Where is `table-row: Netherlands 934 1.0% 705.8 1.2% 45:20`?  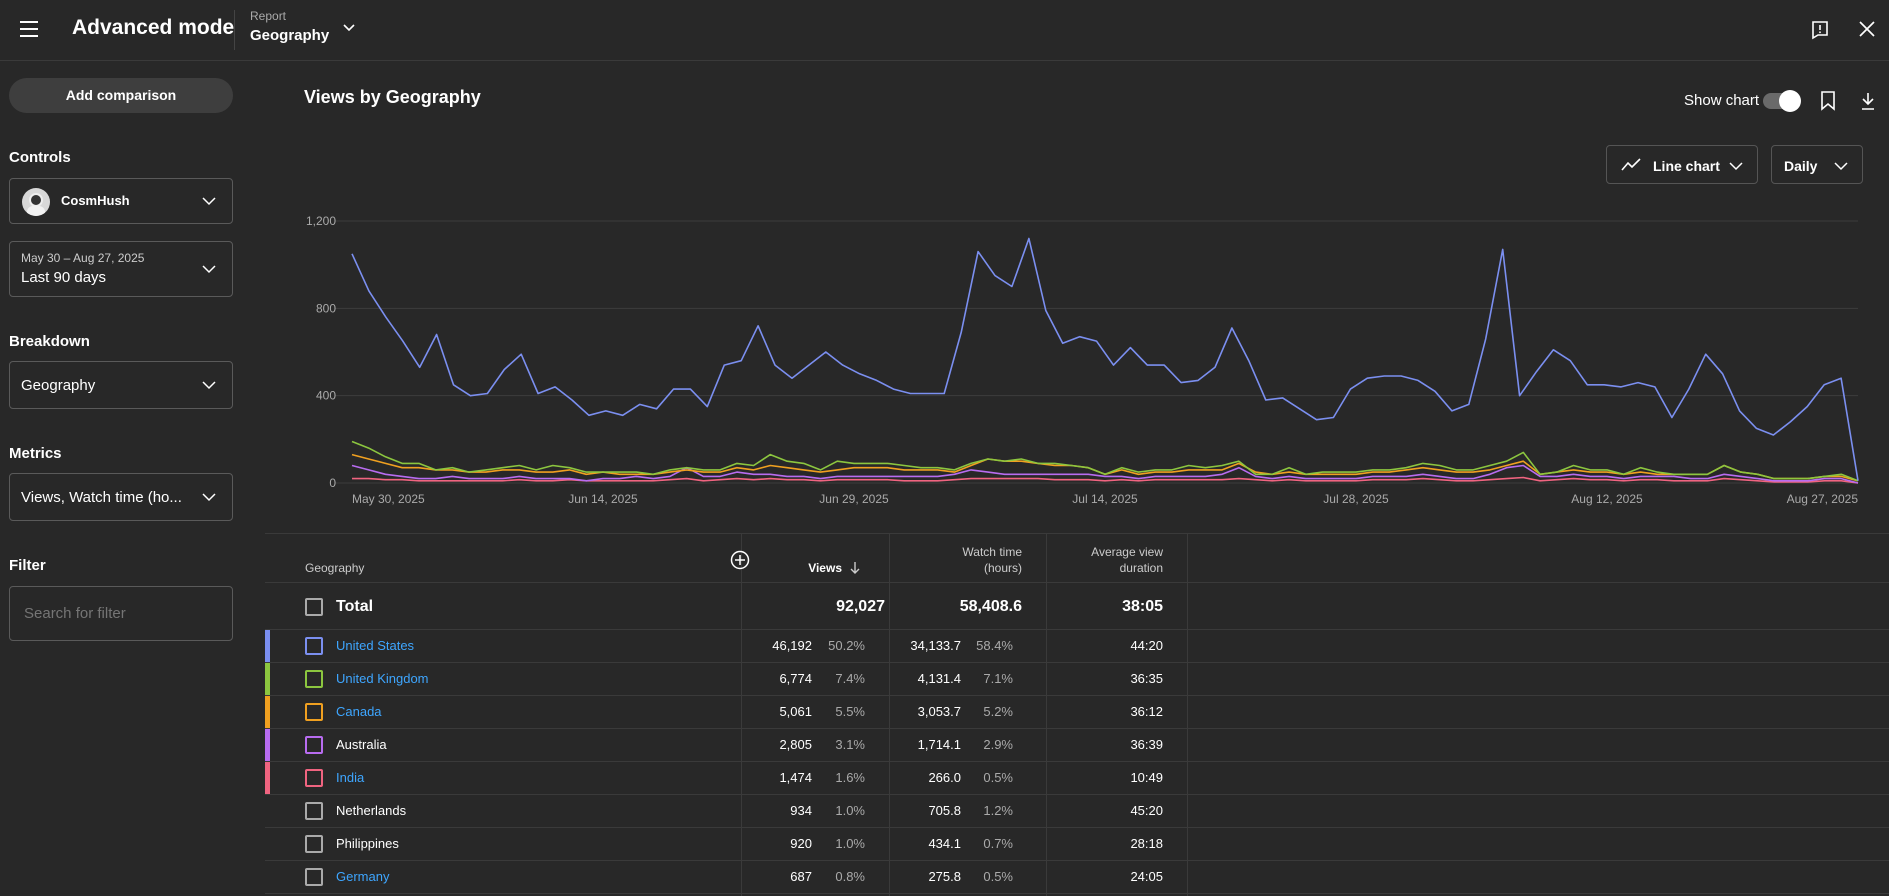 table-row: Netherlands 934 1.0% 705.8 1.2% 45:20 is located at coordinates (1077, 811).